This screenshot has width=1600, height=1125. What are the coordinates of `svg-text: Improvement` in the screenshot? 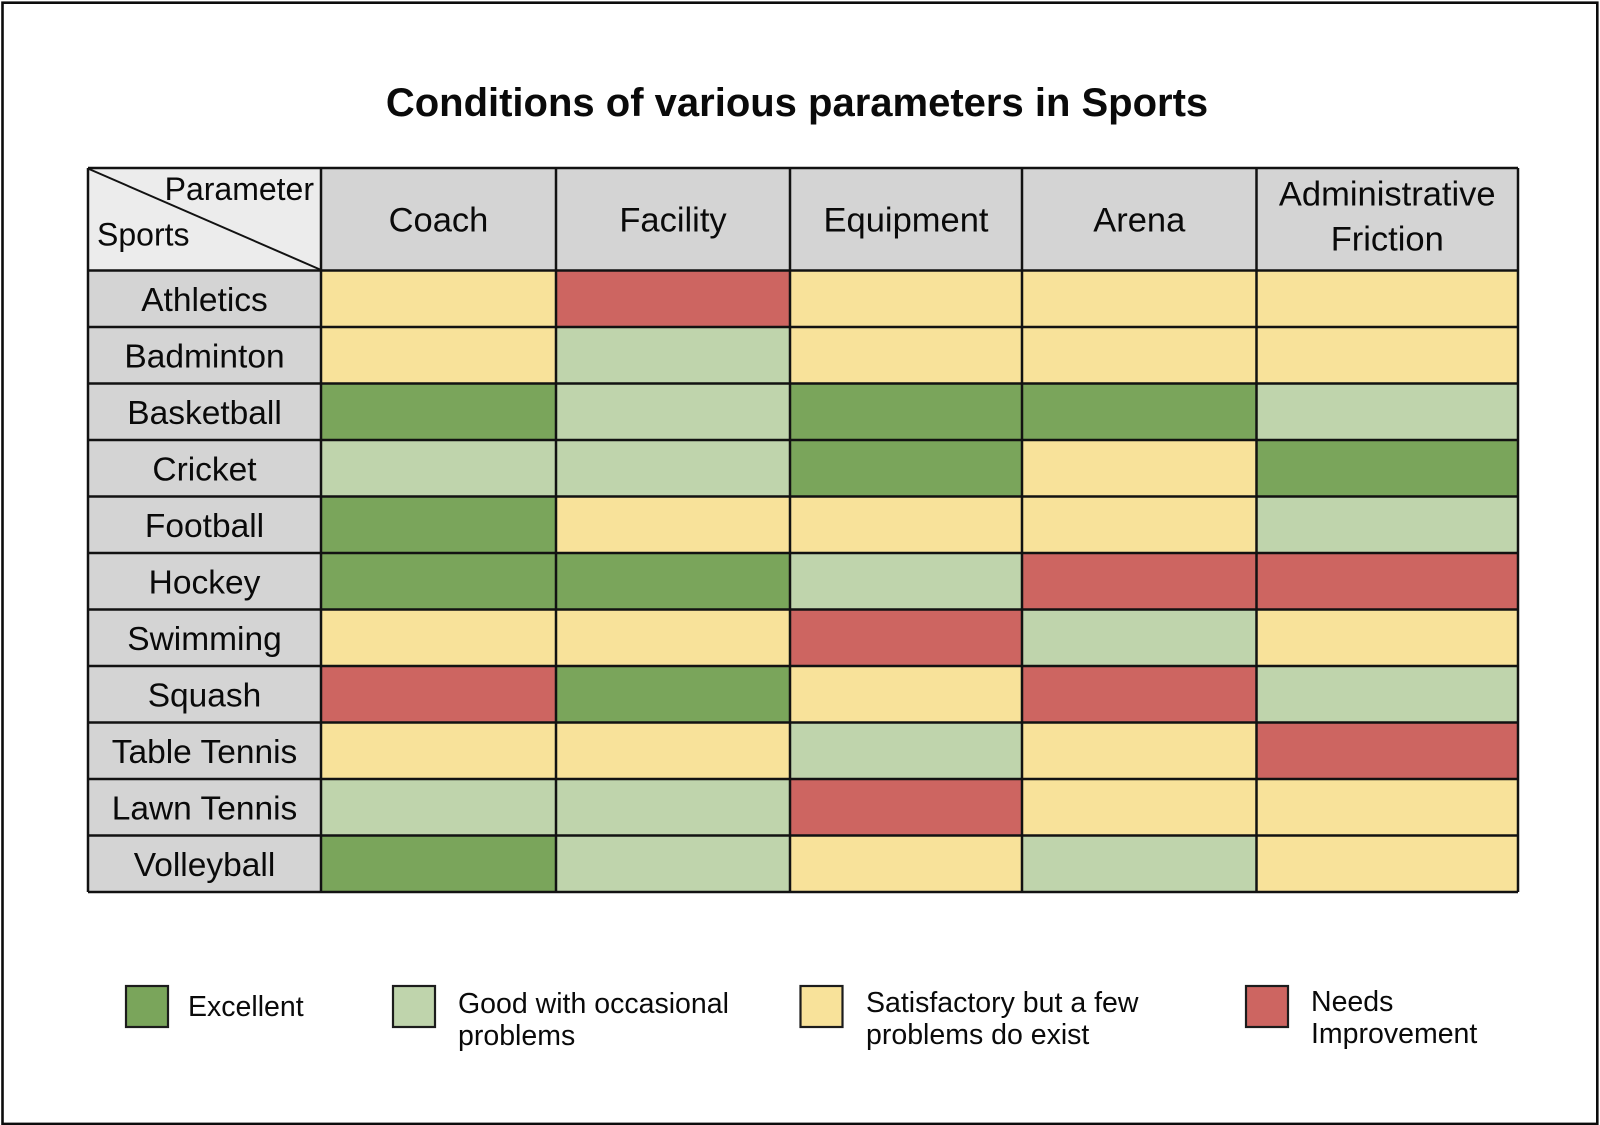 It's located at (1394, 1034).